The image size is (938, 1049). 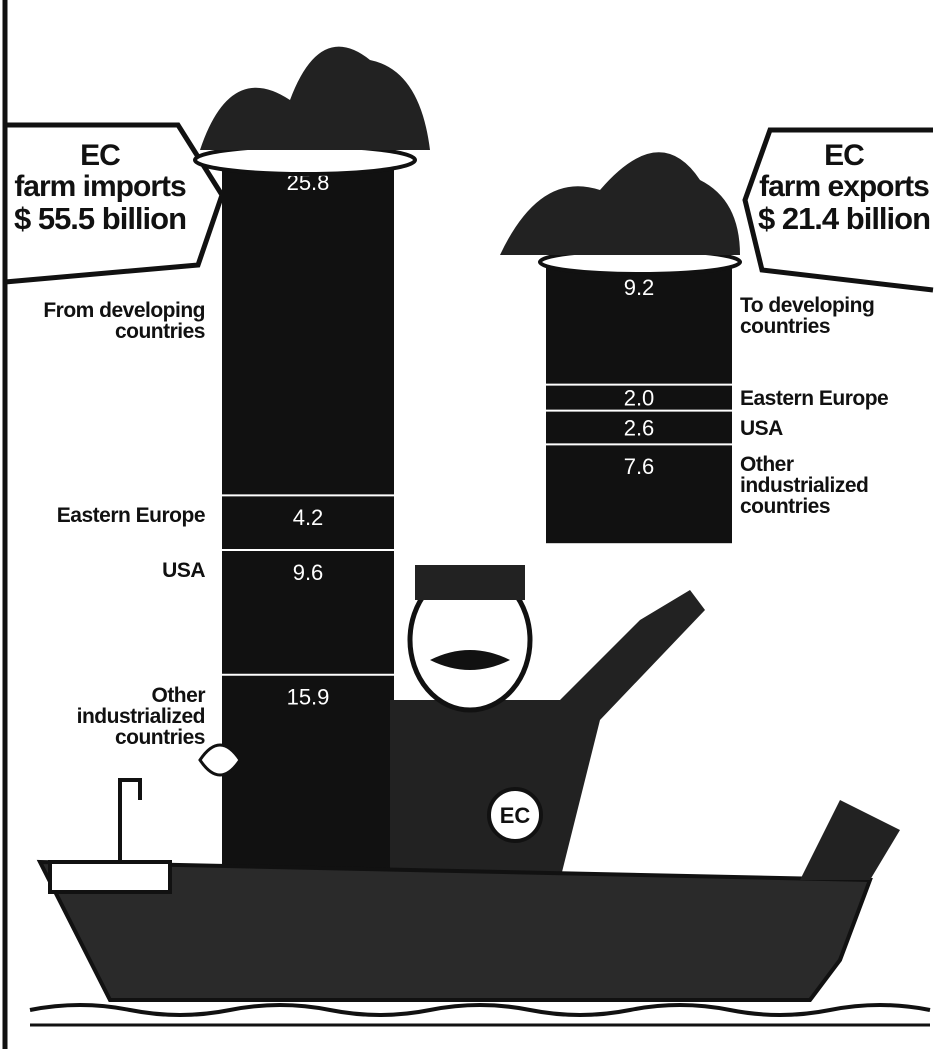 I want to click on value-label: 15.9, so click(x=308, y=697).